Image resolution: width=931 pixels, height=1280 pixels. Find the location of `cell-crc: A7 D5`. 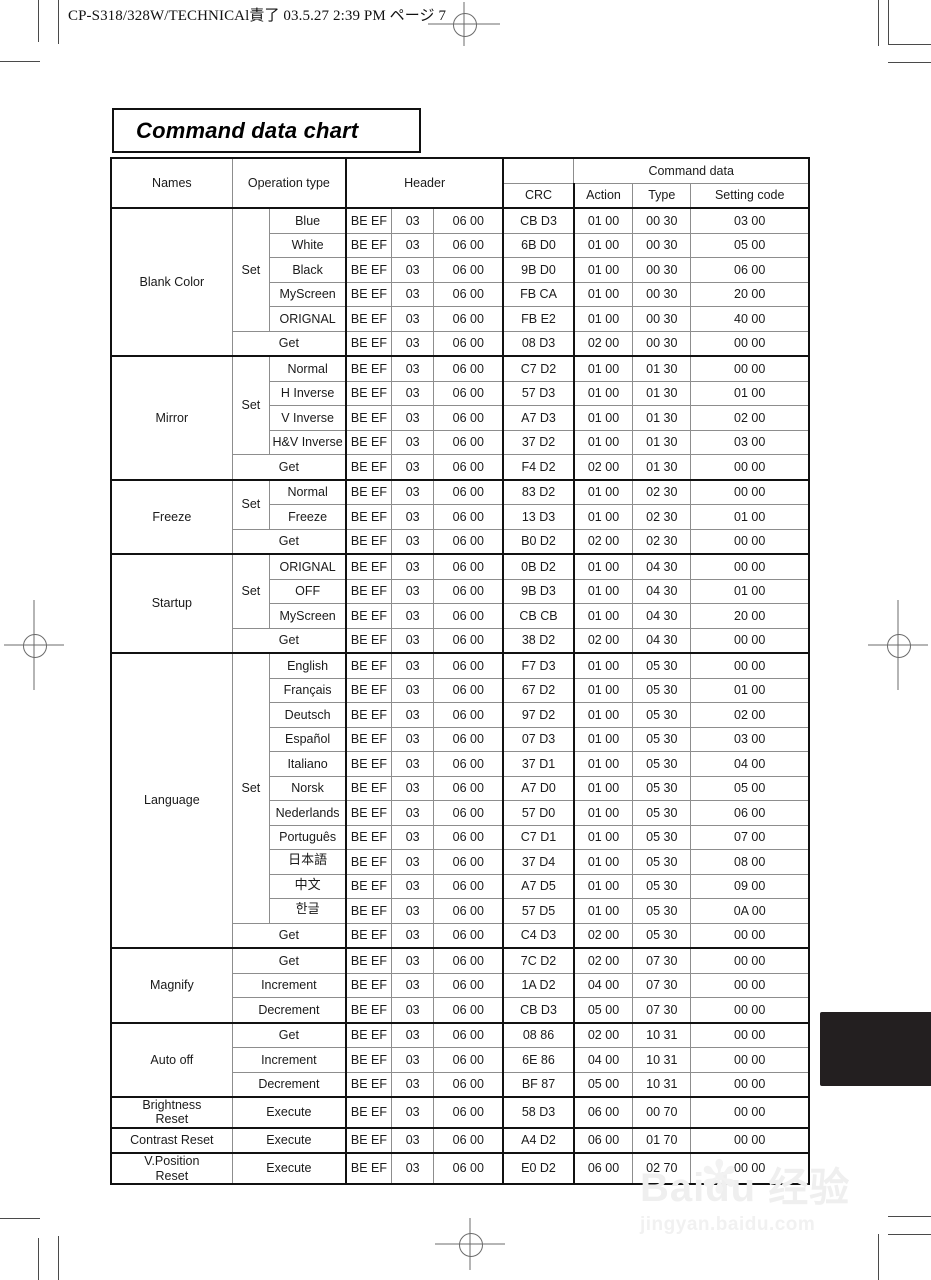

cell-crc: A7 D5 is located at coordinates (538, 886).